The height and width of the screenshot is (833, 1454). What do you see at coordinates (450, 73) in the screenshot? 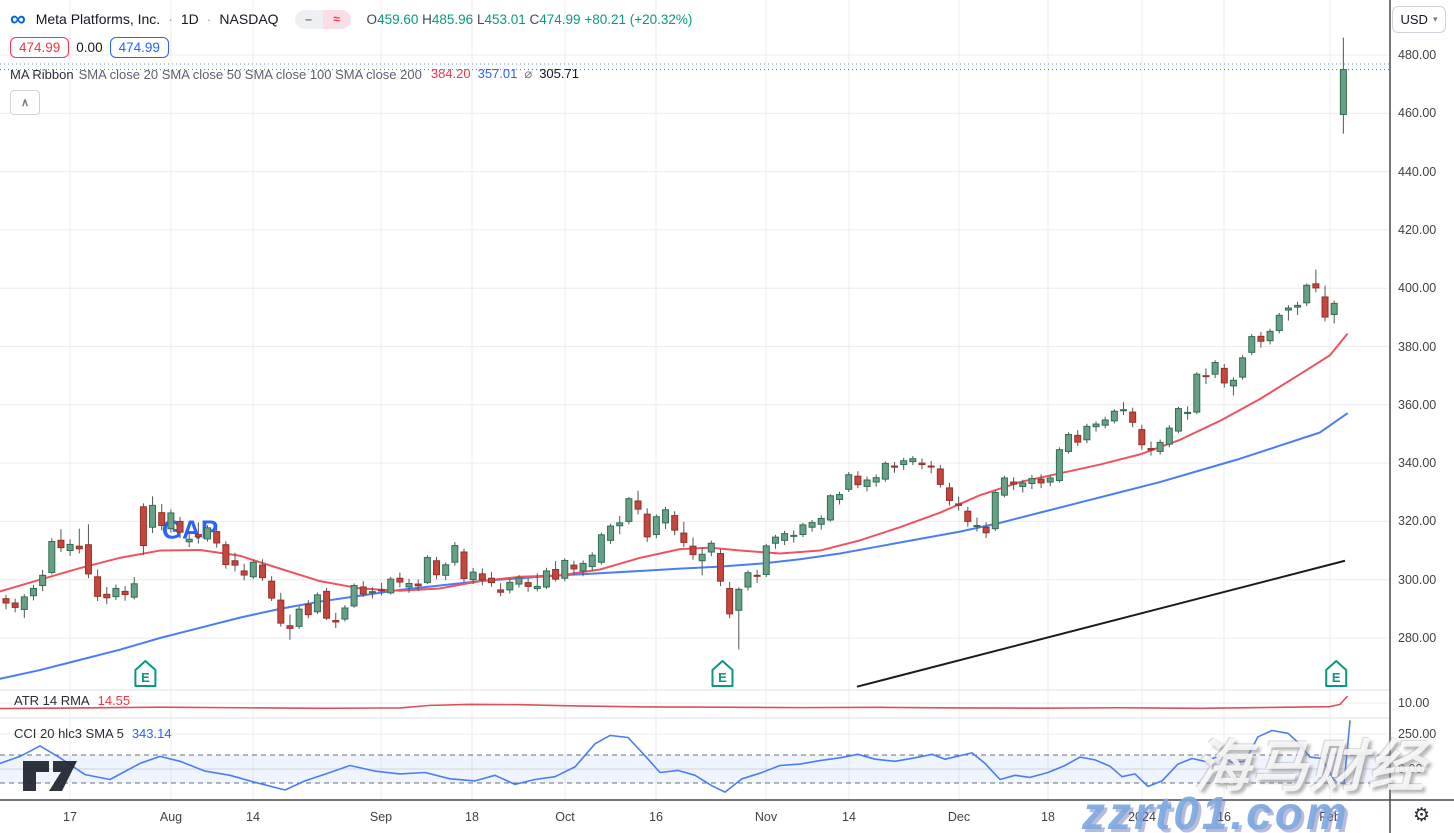
I see `ma-value: 384.20` at bounding box center [450, 73].